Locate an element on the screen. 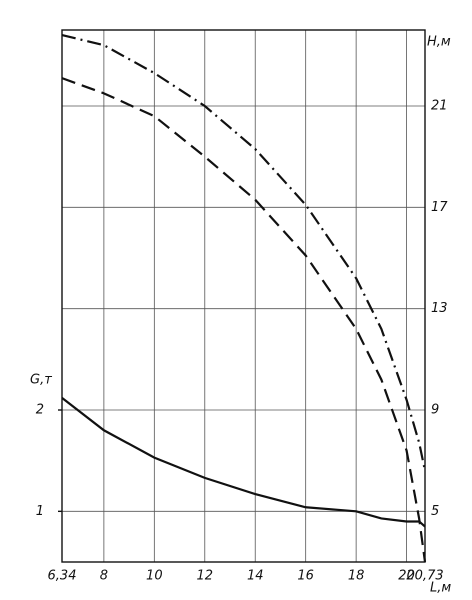 Image resolution: width=472 pixels, height=600 pixels. y-axis-label: G,т is located at coordinates (41, 380).